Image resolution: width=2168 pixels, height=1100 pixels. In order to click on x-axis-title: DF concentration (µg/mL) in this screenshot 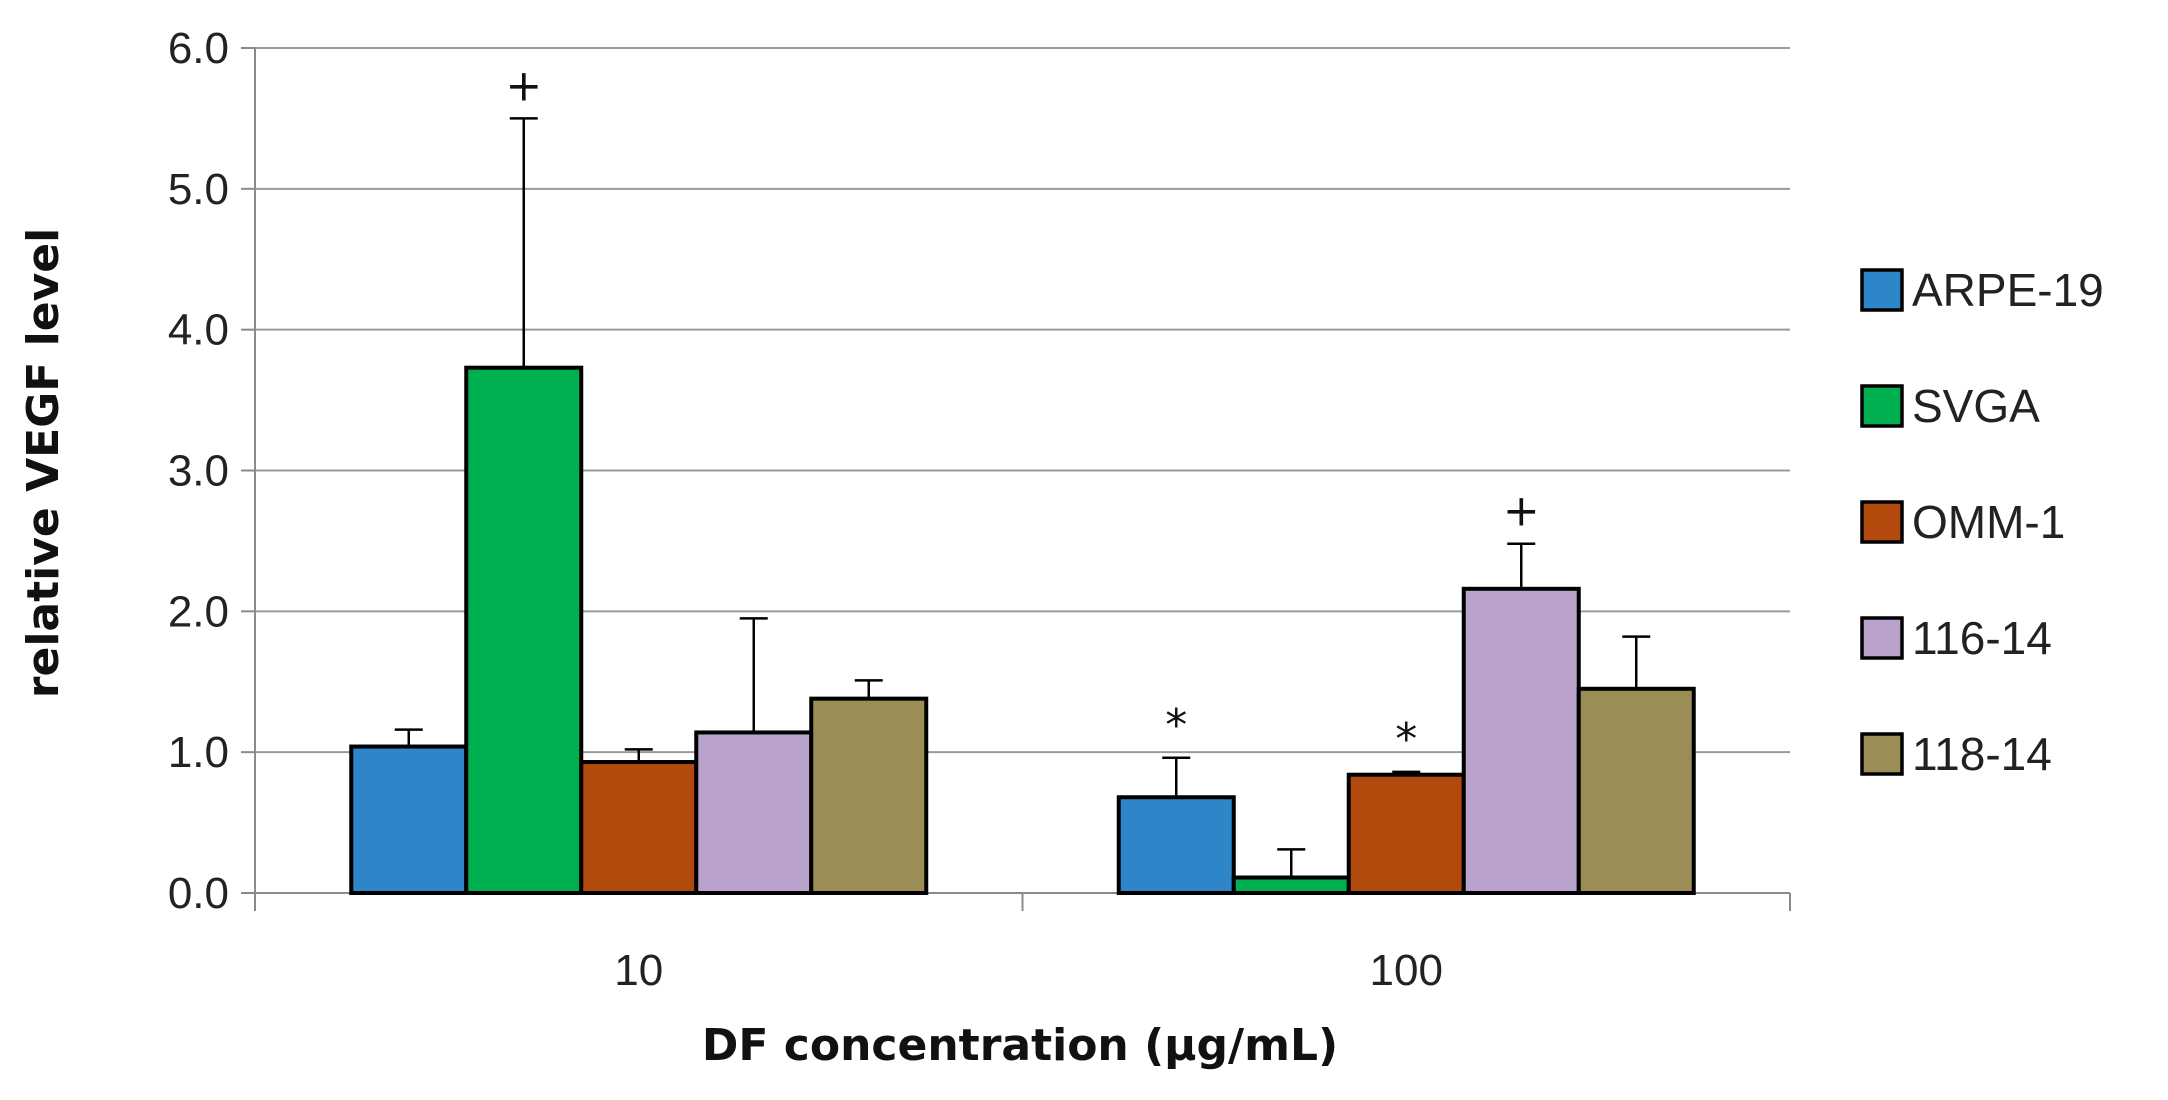, I will do `click(1020, 1045)`.